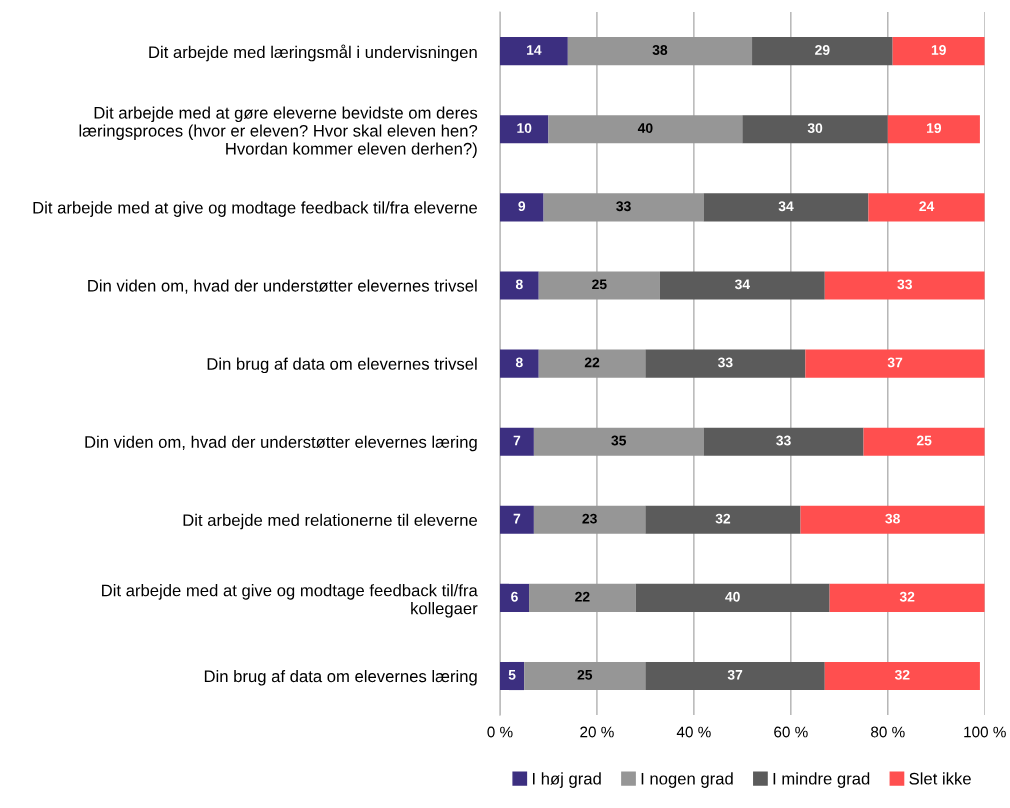  What do you see at coordinates (340, 677) in the screenshot?
I see `y-tick-label: Din brug af data om elevernes læring` at bounding box center [340, 677].